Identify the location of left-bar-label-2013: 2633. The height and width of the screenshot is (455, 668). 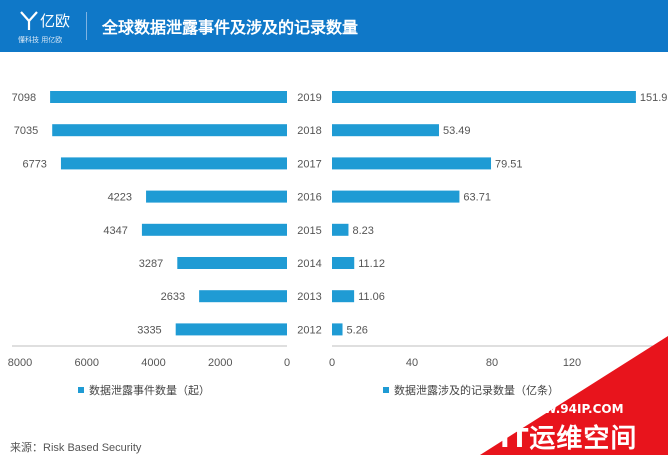
(173, 297).